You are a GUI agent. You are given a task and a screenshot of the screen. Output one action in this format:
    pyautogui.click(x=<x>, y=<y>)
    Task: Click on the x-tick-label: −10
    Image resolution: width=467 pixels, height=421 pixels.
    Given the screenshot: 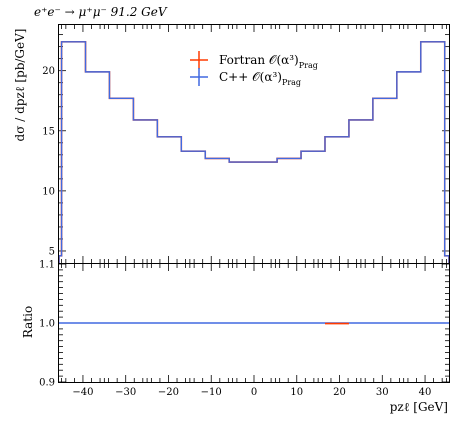 What is the action you would take?
    pyautogui.click(x=211, y=392)
    